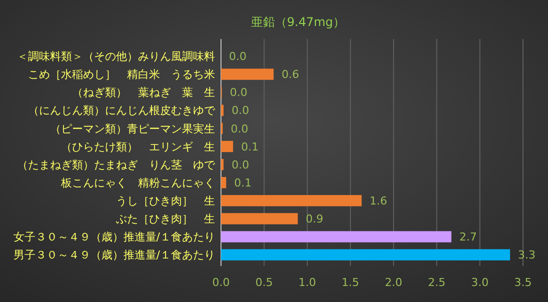 The height and width of the screenshot is (302, 548). What do you see at coordinates (165, 219) in the screenshot?
I see `y-tick-label: ぶた［ひき肉］ 生` at bounding box center [165, 219].